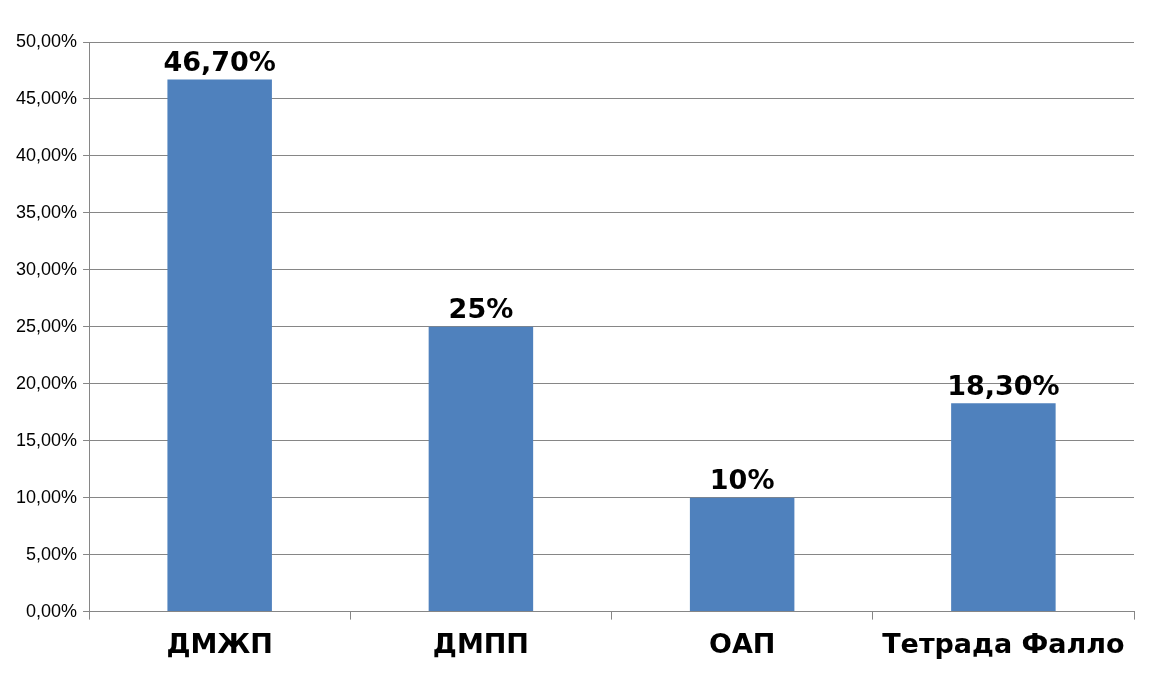  I want to click on y-tick-label: 20,00%, so click(46, 382).